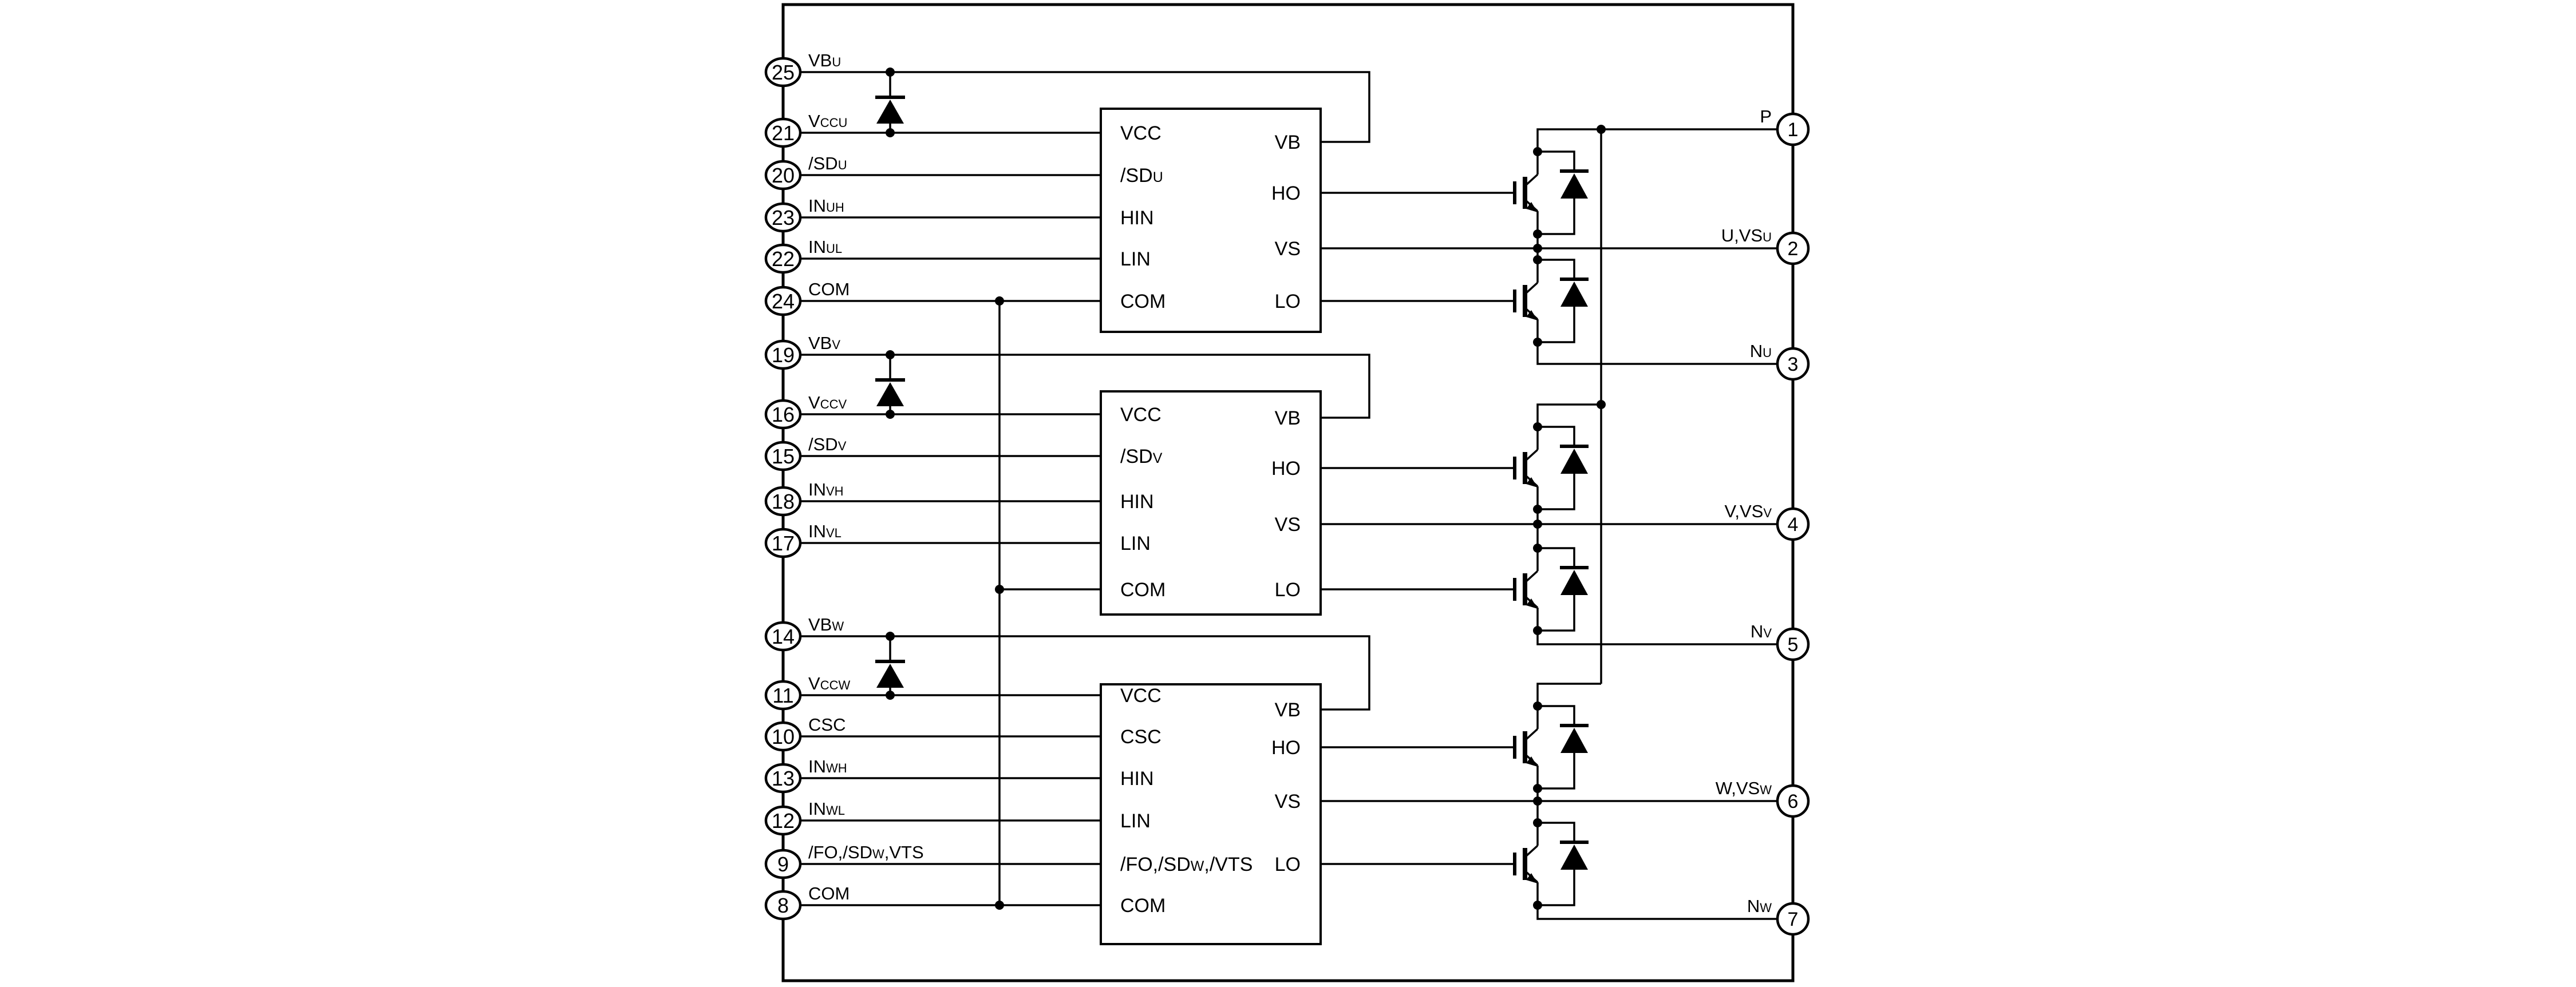 Image resolution: width=2576 pixels, height=987 pixels. I want to click on bootstrap-diode-u, so click(890, 102).